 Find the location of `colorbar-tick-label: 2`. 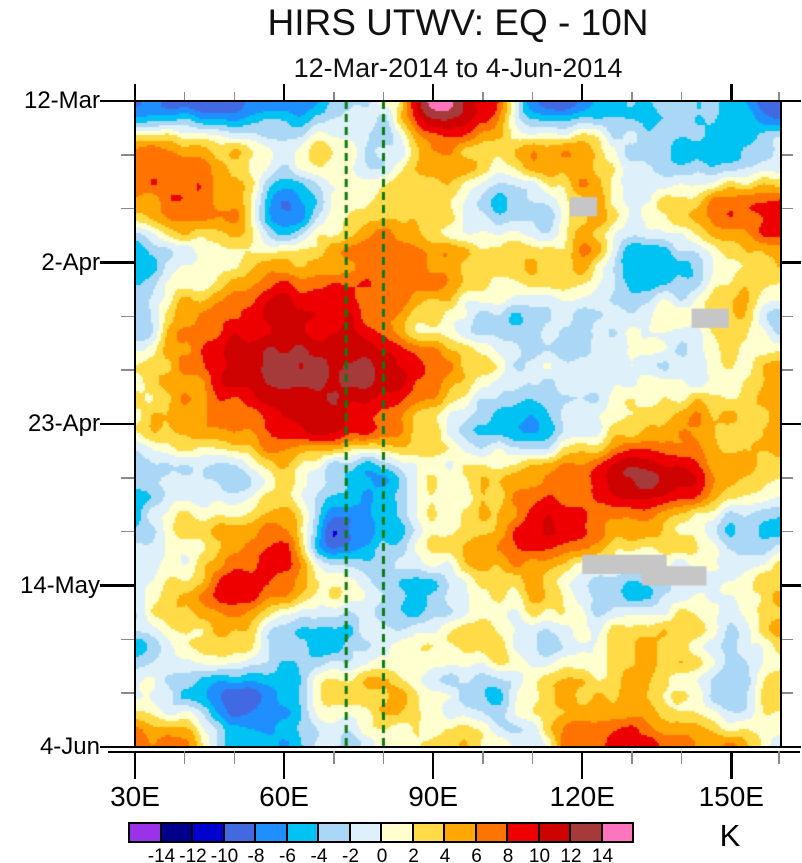

colorbar-tick-label: 2 is located at coordinates (413, 854).